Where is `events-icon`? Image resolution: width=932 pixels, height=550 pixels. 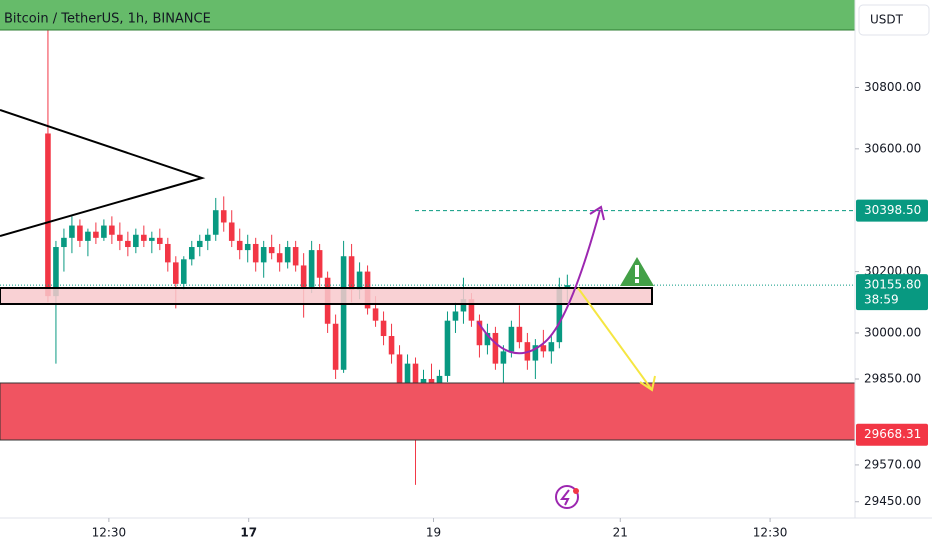
events-icon is located at coordinates (567, 497).